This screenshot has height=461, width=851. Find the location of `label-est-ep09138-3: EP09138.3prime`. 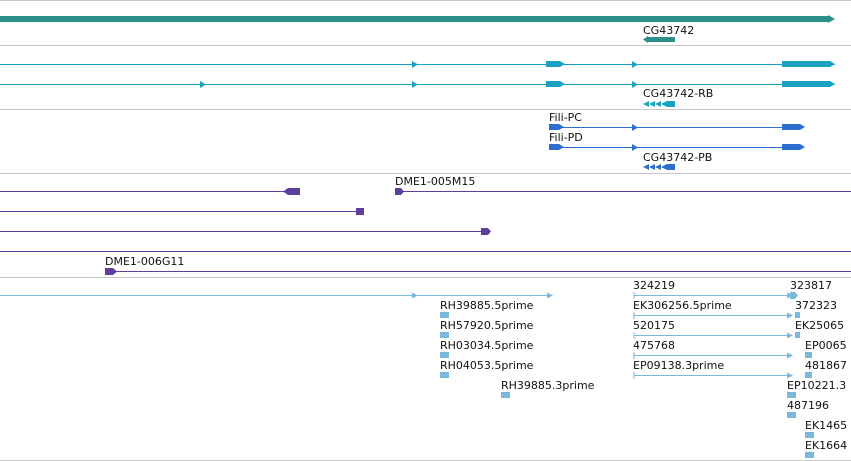

label-est-ep09138-3: EP09138.3prime is located at coordinates (679, 365).